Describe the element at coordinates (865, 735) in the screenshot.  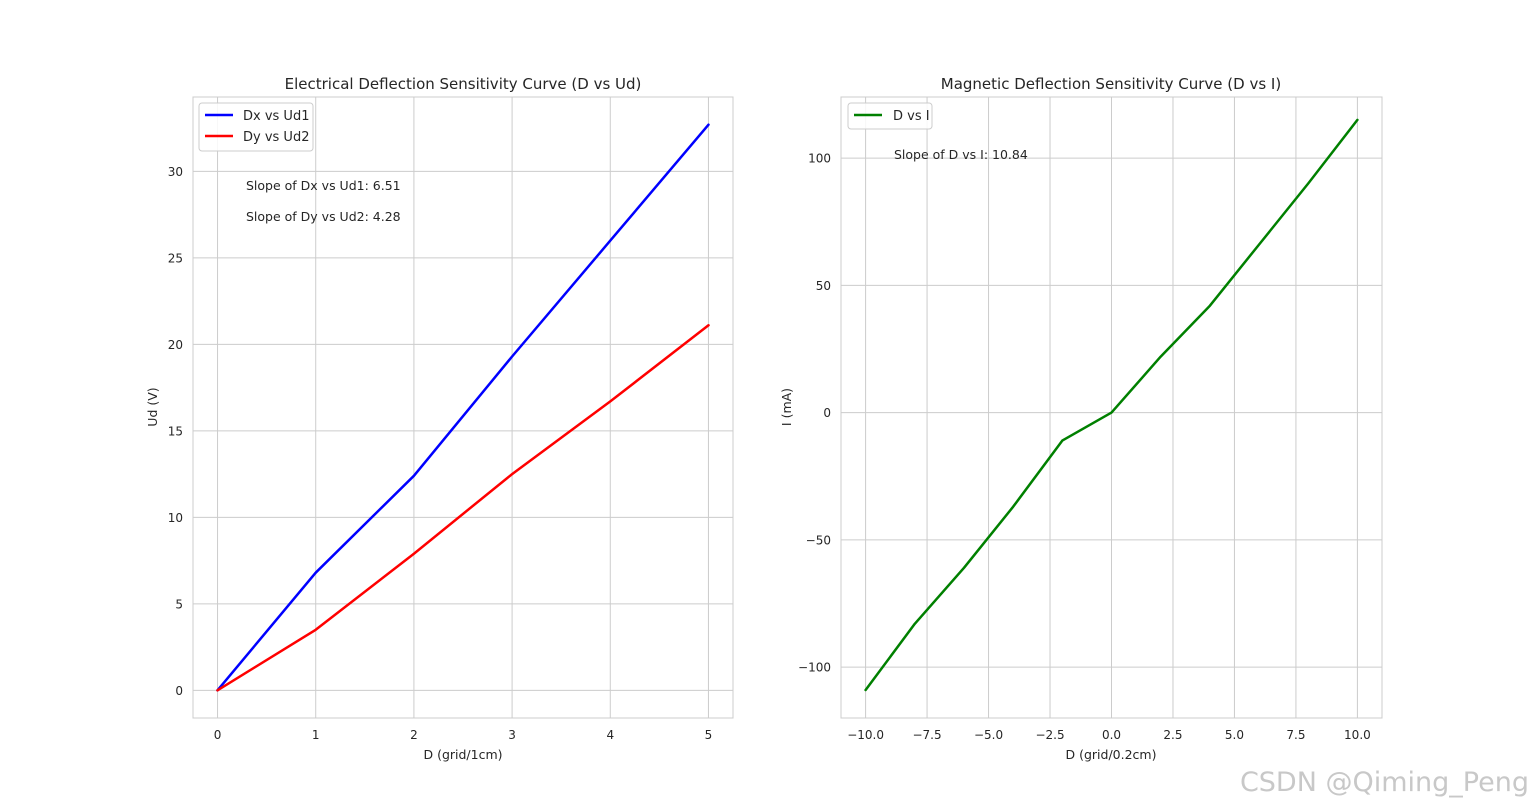
I see `x-tick-label: −10.0` at that location.